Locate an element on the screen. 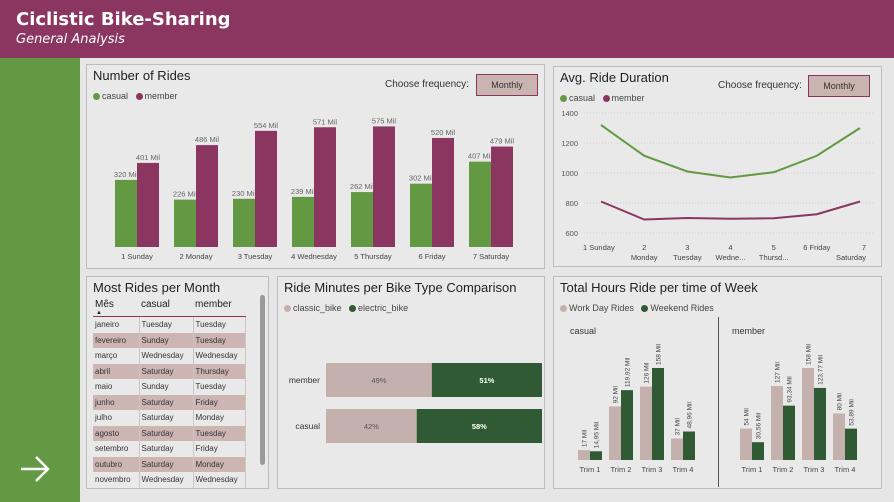  data-label: 230 Mil is located at coordinates (244, 193).